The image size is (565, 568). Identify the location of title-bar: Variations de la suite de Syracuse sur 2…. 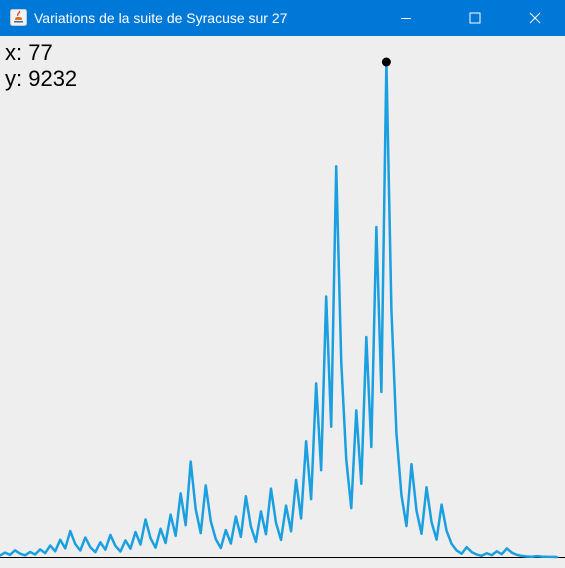
(282, 18).